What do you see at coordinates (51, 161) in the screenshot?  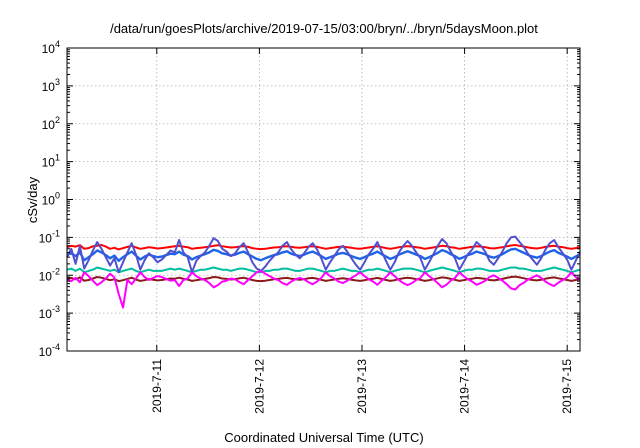 I see `y-tick-label: 10¹` at bounding box center [51, 161].